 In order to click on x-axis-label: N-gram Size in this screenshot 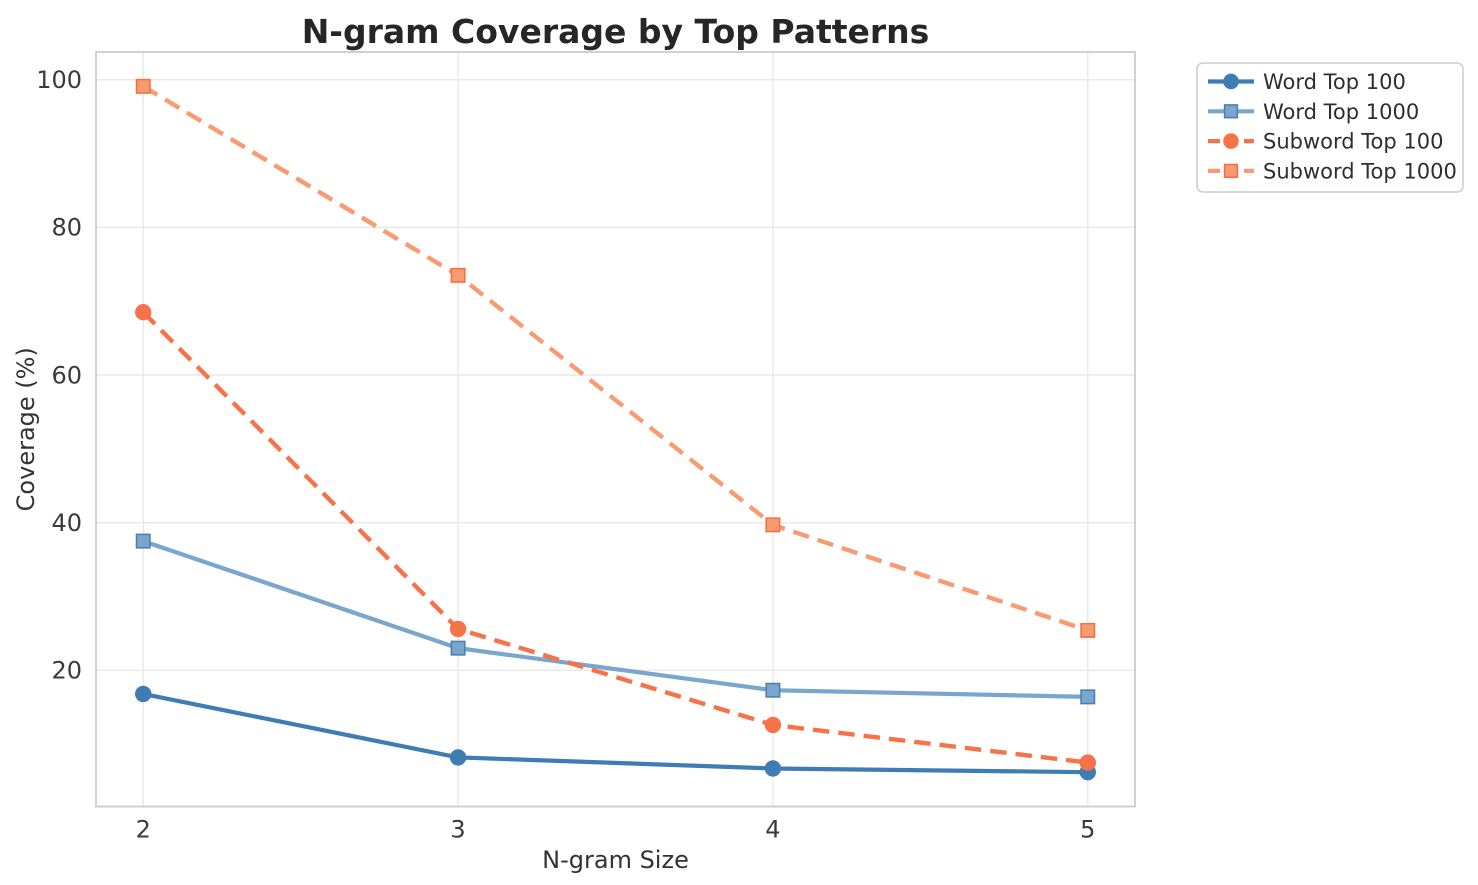, I will do `click(615, 860)`.